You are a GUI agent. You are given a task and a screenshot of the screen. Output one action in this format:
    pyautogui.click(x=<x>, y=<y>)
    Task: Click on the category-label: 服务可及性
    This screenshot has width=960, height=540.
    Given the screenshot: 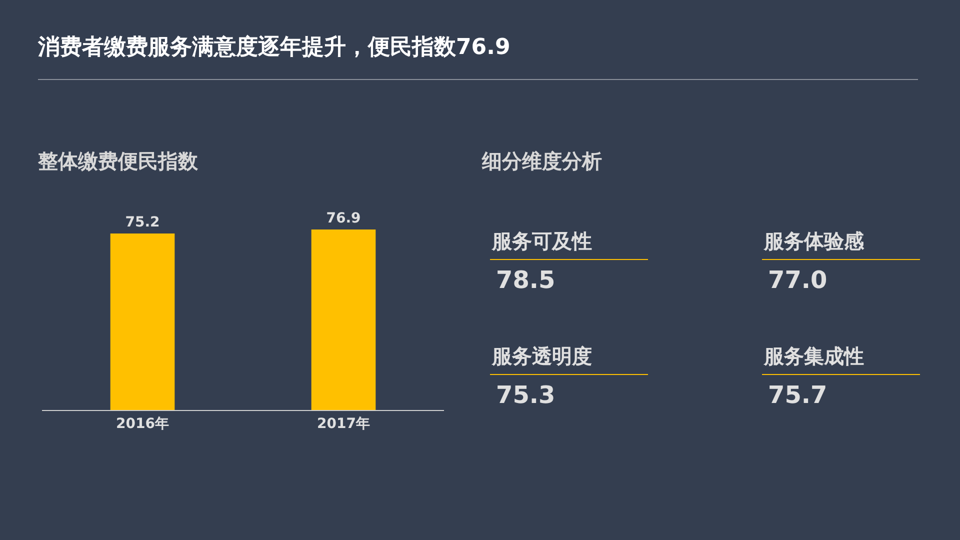 What is the action you would take?
    pyautogui.click(x=569, y=244)
    